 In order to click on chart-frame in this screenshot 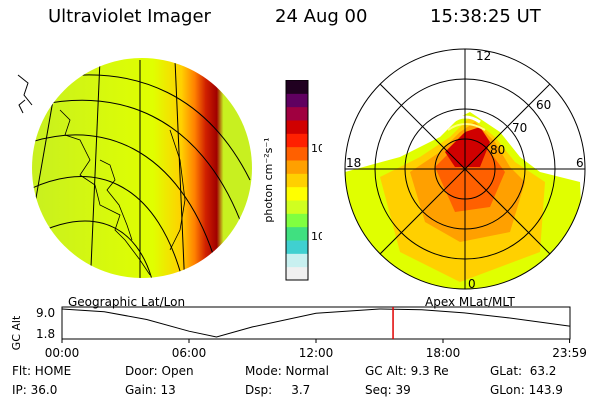, I will do `click(316, 323)`.